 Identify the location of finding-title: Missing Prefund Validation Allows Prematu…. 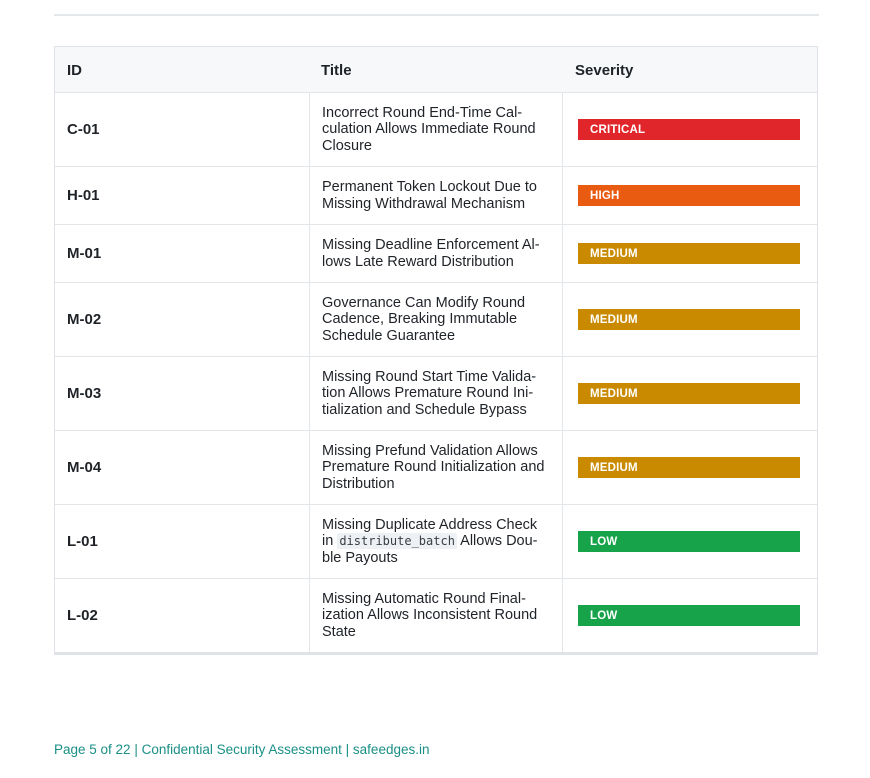
(433, 467).